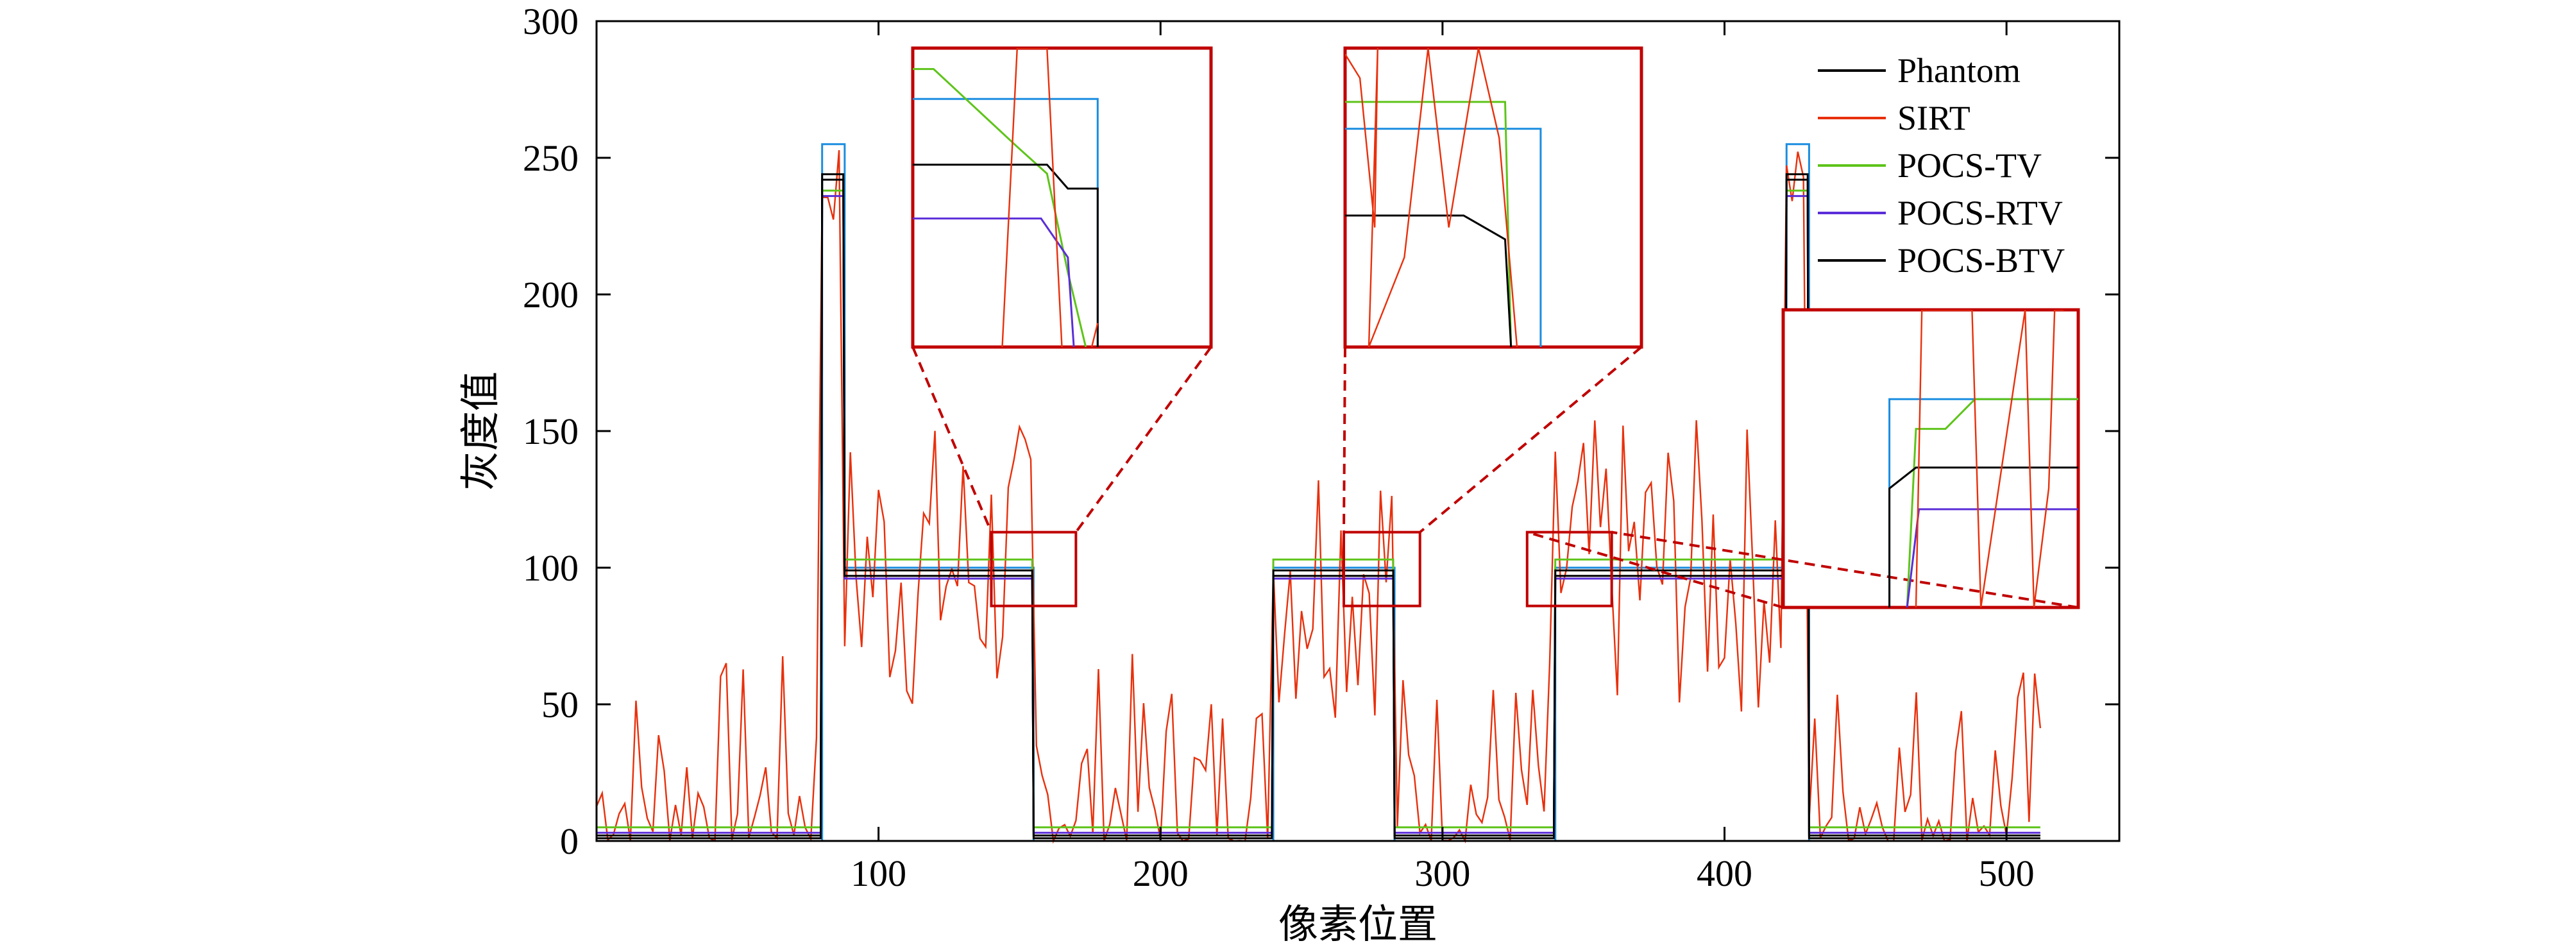 The height and width of the screenshot is (950, 2576). I want to click on y-tick-label: 50, so click(560, 704).